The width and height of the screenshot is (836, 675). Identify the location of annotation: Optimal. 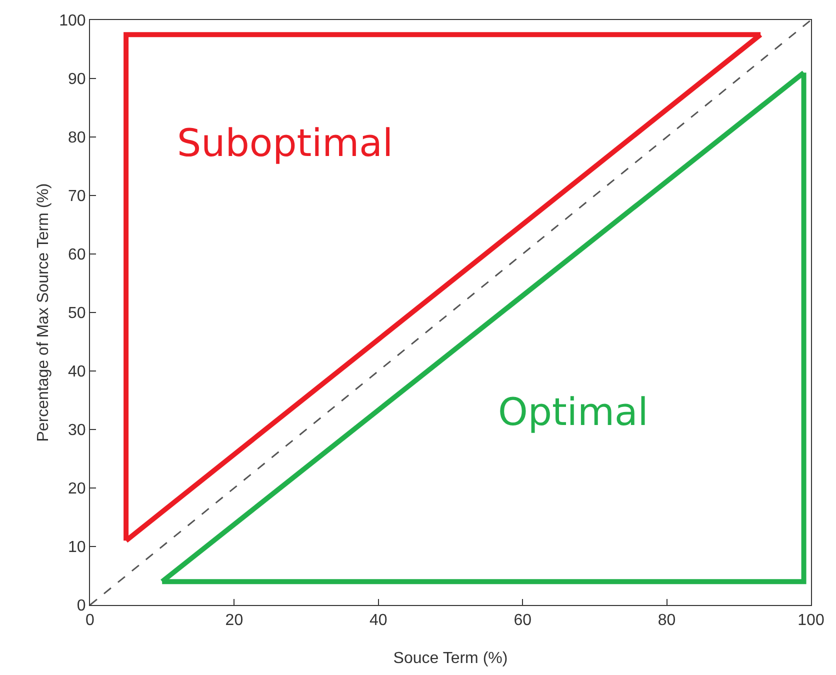
(573, 412).